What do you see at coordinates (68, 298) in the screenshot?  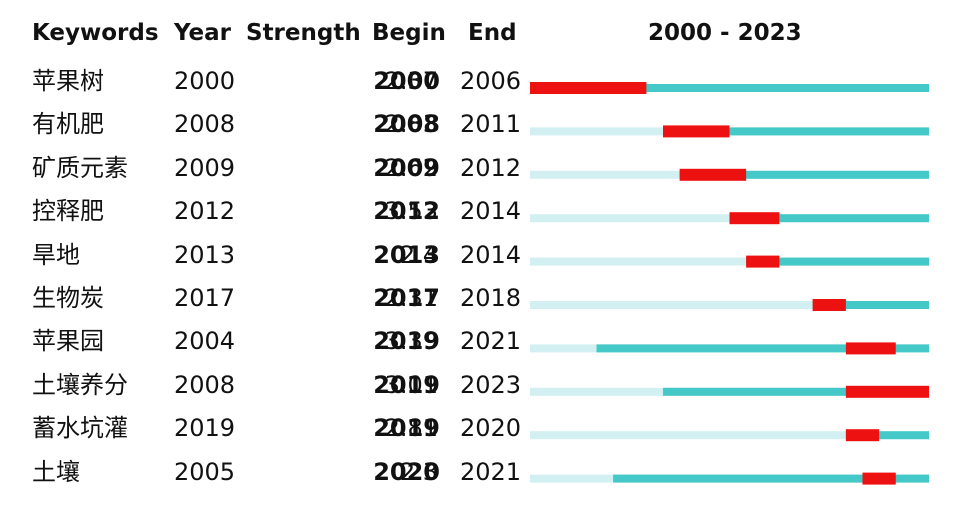 I see `keyword-label: 生物炭` at bounding box center [68, 298].